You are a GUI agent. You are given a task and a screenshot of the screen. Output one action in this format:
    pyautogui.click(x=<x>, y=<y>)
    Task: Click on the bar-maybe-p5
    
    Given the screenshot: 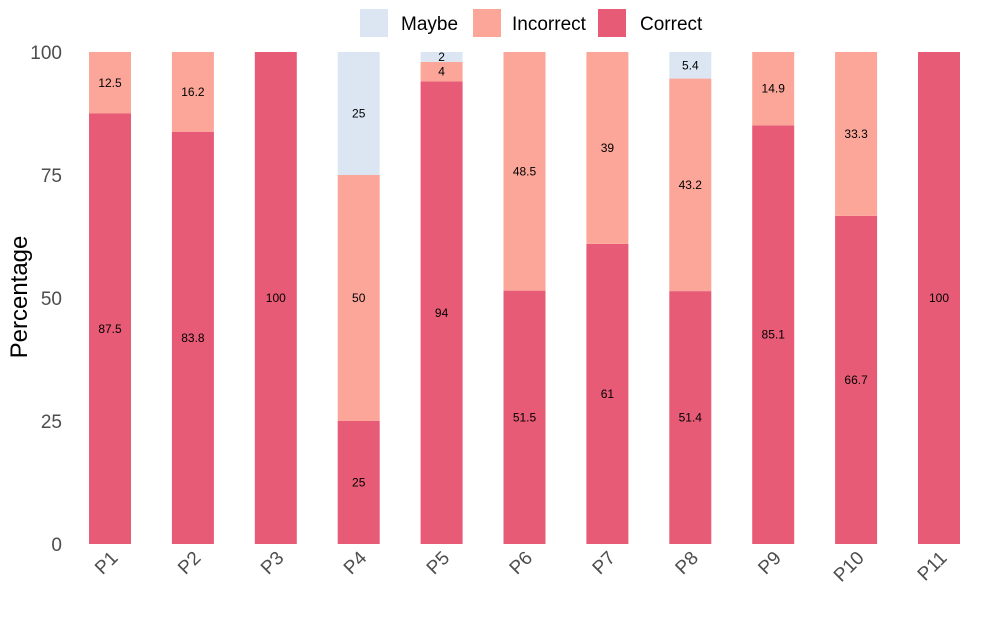 What is the action you would take?
    pyautogui.click(x=441, y=57)
    